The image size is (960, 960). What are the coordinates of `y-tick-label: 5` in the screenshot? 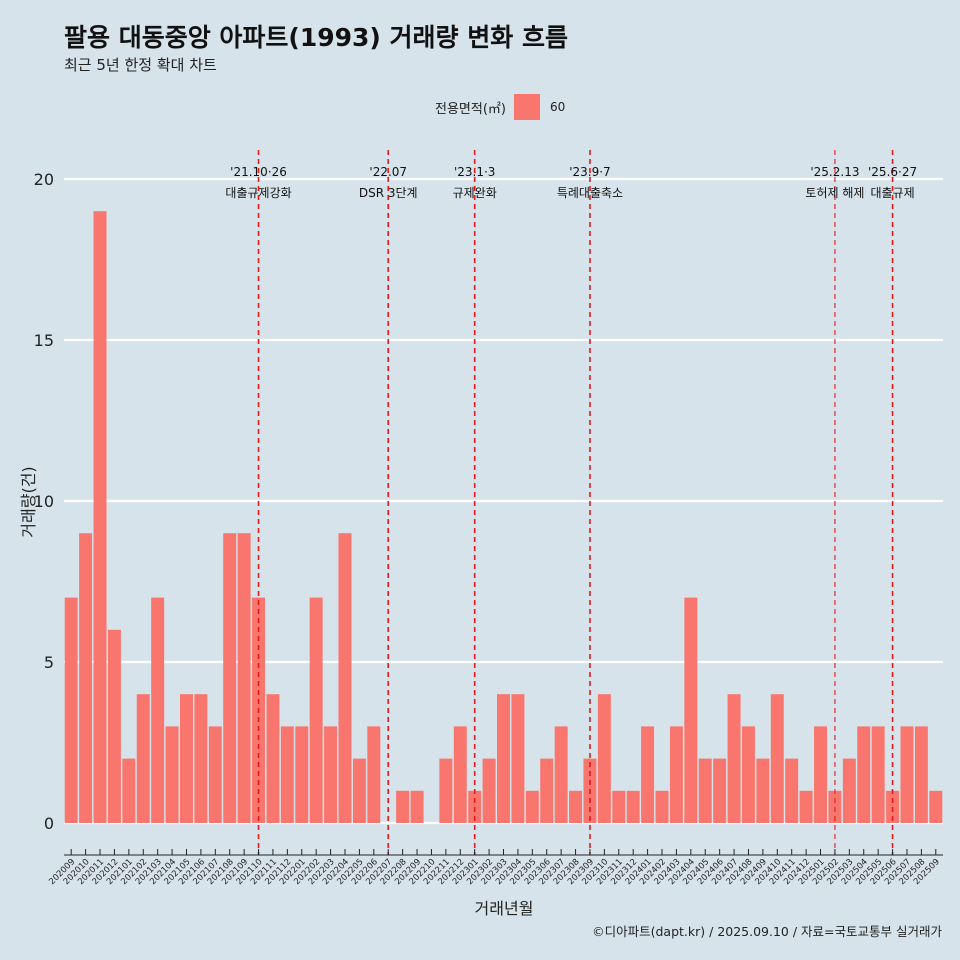 It's located at (49, 662).